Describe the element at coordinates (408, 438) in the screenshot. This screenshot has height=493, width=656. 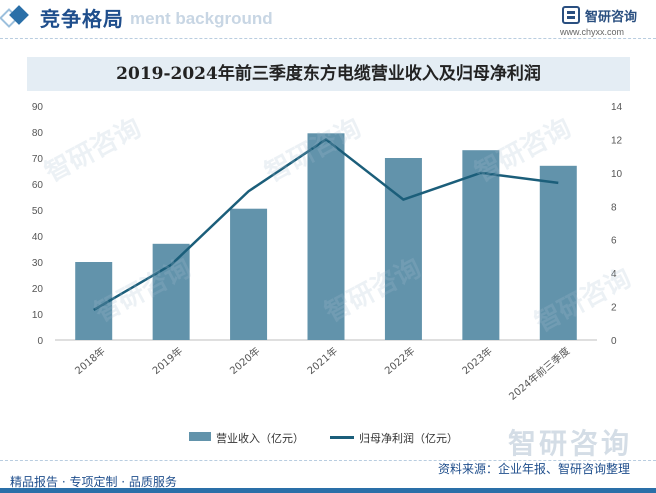
I see `legend-label-profit: 归母净利润（亿元）` at that location.